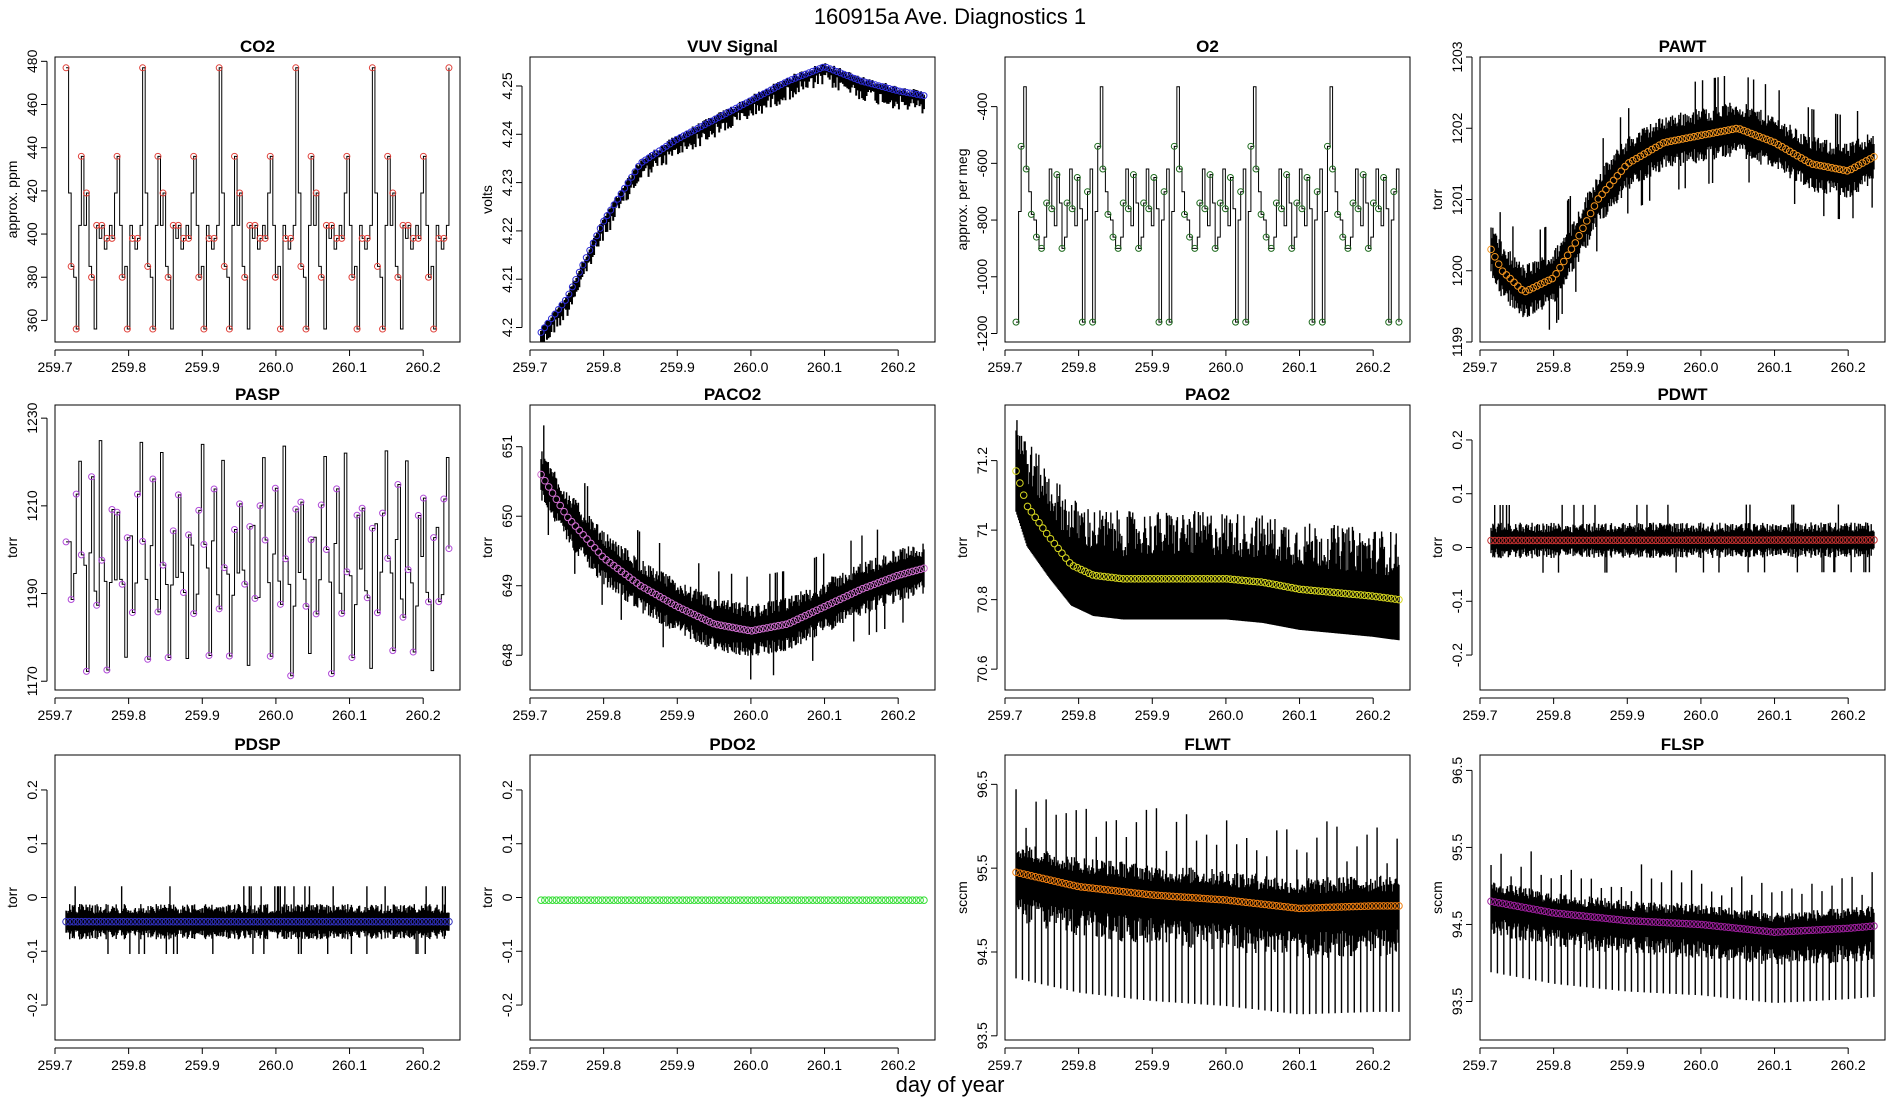 The width and height of the screenshot is (1900, 1100). Describe the element at coordinates (732, 744) in the screenshot. I see `panel-title: PDO2` at that location.